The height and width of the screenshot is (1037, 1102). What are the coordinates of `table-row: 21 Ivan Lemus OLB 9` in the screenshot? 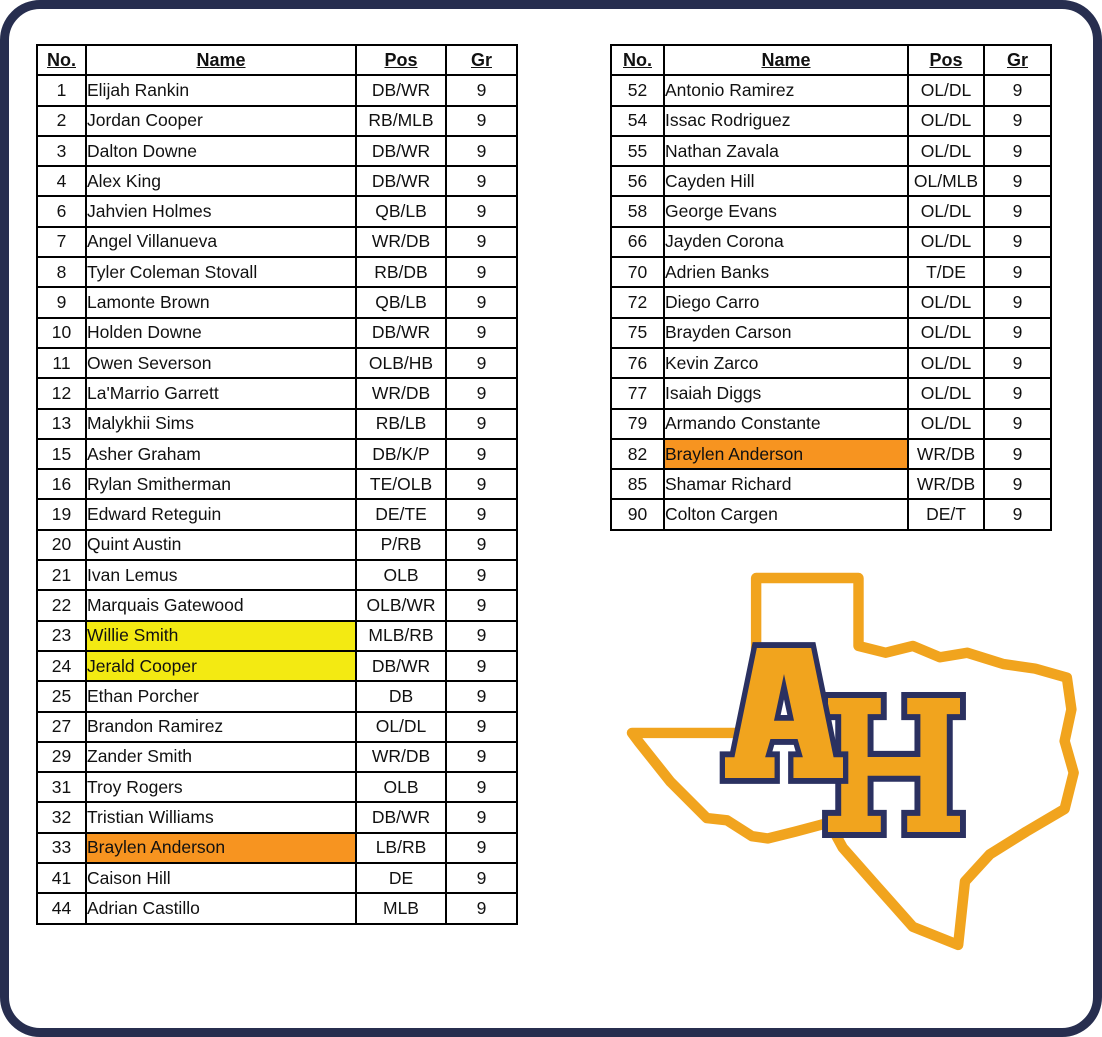 It's located at (277, 575).